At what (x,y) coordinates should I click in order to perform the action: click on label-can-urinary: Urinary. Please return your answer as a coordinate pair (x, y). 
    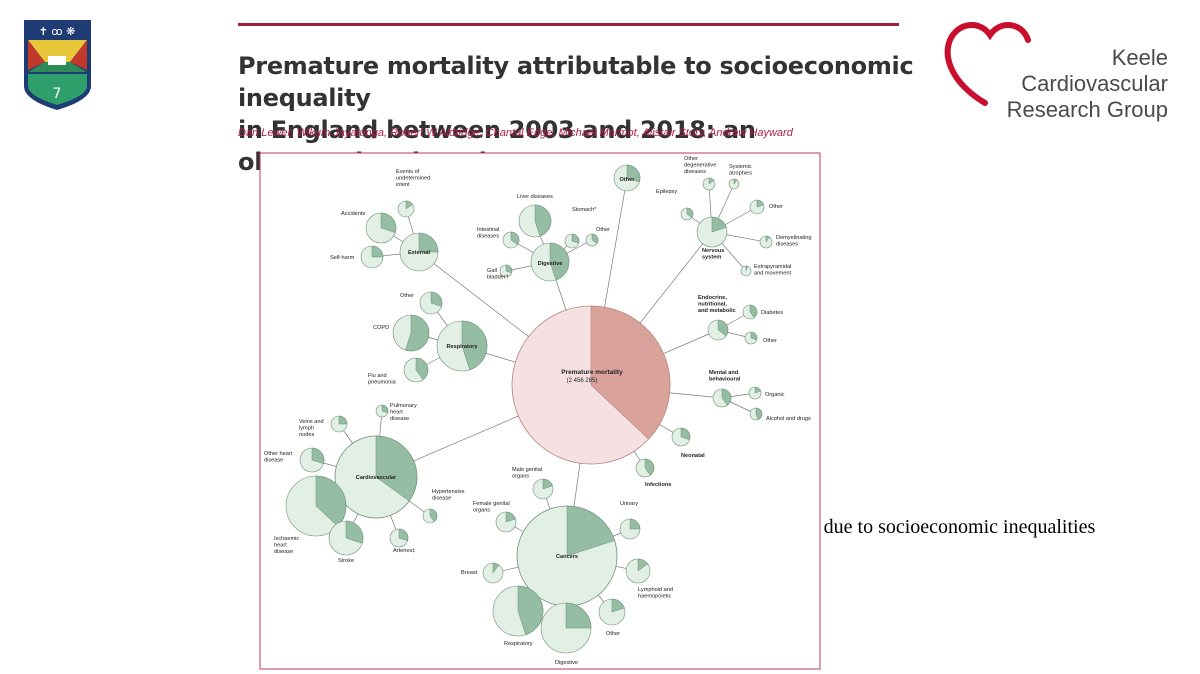
    Looking at the image, I should click on (629, 504).